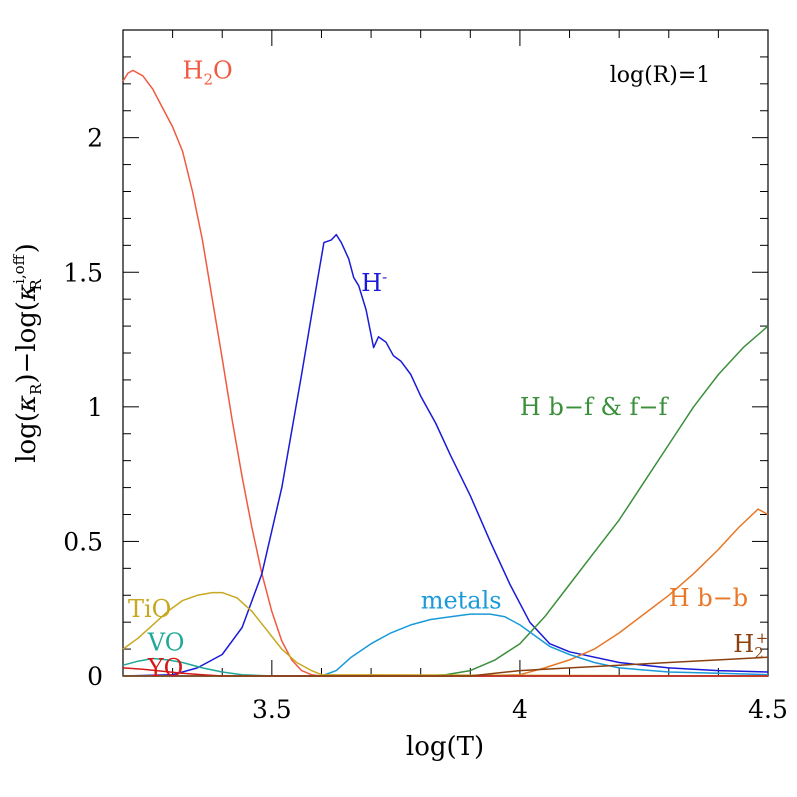 The height and width of the screenshot is (797, 797). What do you see at coordinates (27, 404) in the screenshot?
I see `y-label-kappa: κ` at bounding box center [27, 404].